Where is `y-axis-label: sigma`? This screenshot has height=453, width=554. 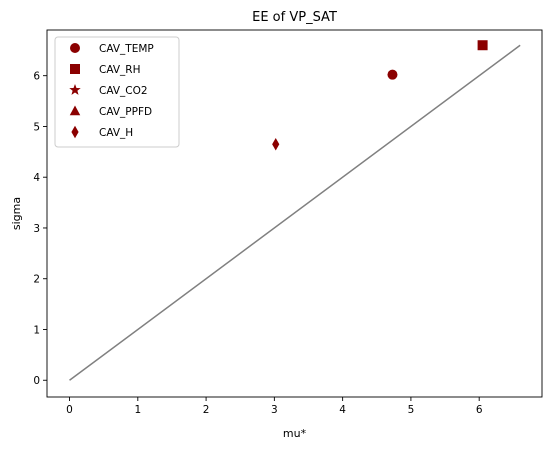 y-axis-label: sigma is located at coordinates (16, 213).